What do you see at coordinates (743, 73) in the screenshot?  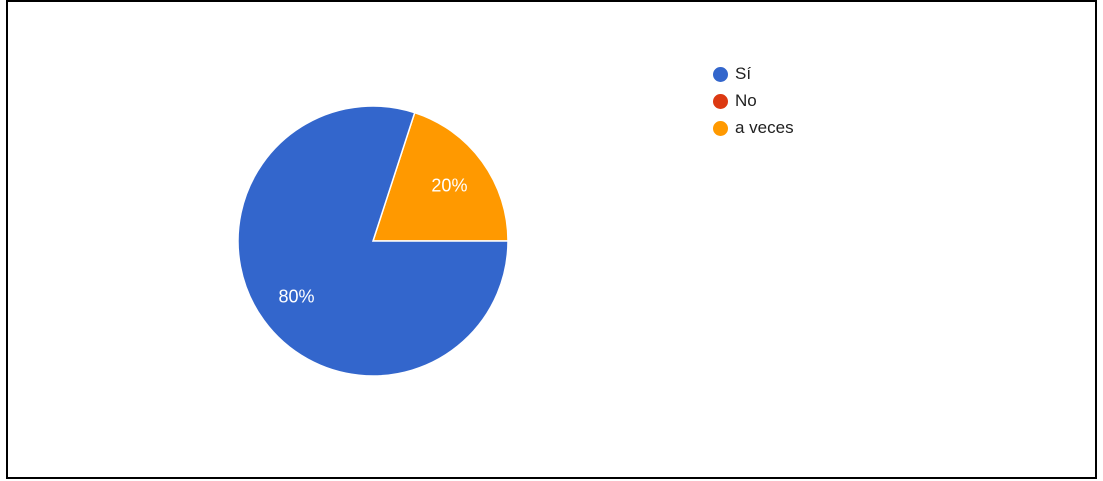 I see `legend-label: Sí` at bounding box center [743, 73].